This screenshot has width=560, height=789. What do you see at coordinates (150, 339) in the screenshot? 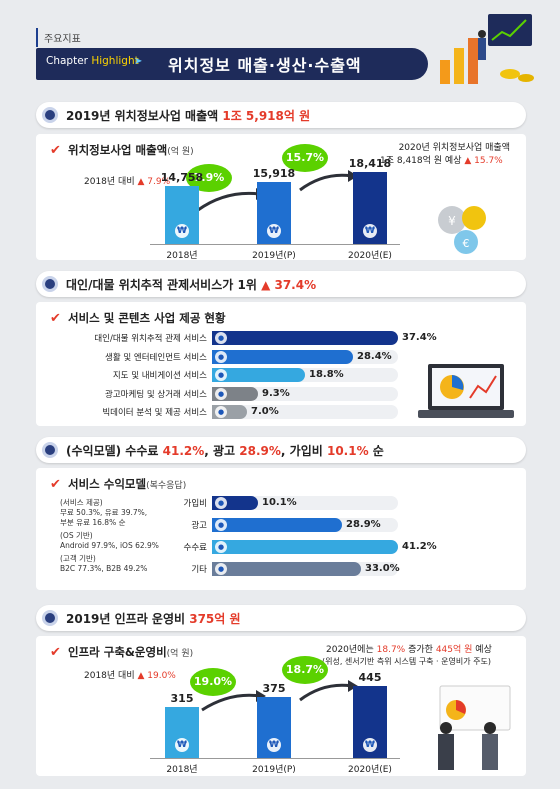
I see `y-tick-label: 대인/대물 위치추적 관제 서비스` at bounding box center [150, 339].